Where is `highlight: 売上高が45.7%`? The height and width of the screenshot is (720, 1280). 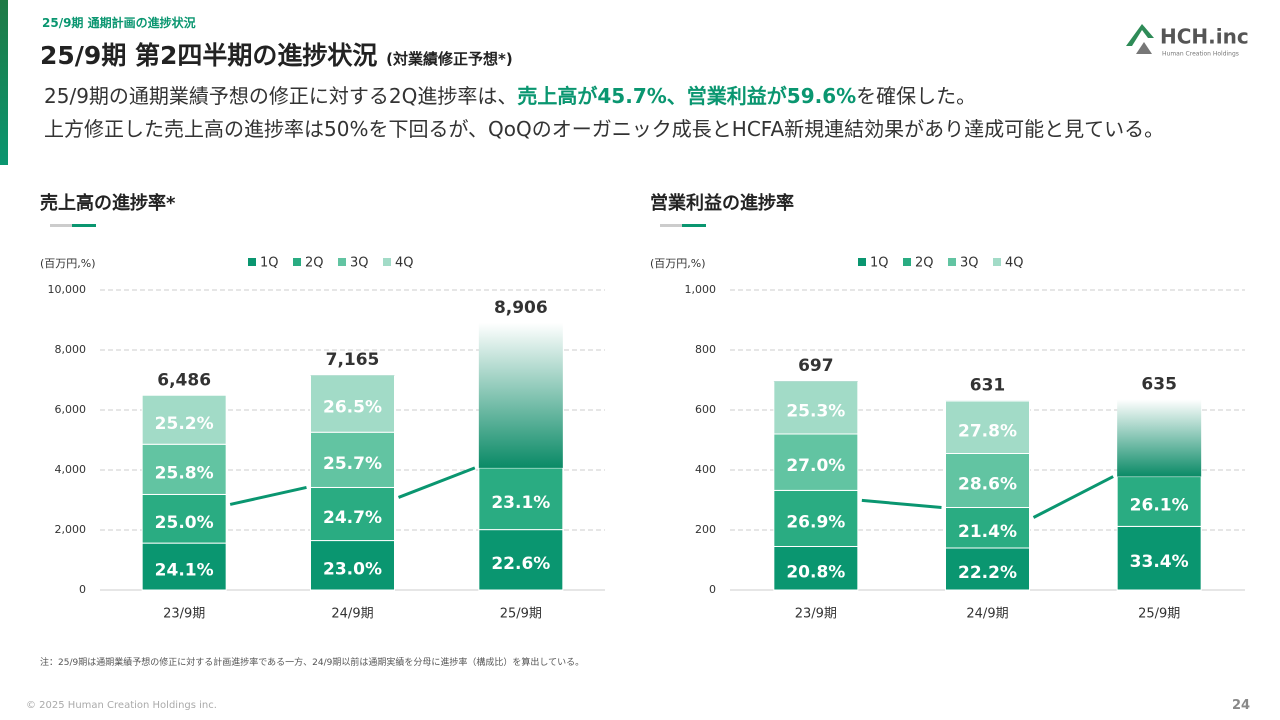 highlight: 売上高が45.7% is located at coordinates (592, 96).